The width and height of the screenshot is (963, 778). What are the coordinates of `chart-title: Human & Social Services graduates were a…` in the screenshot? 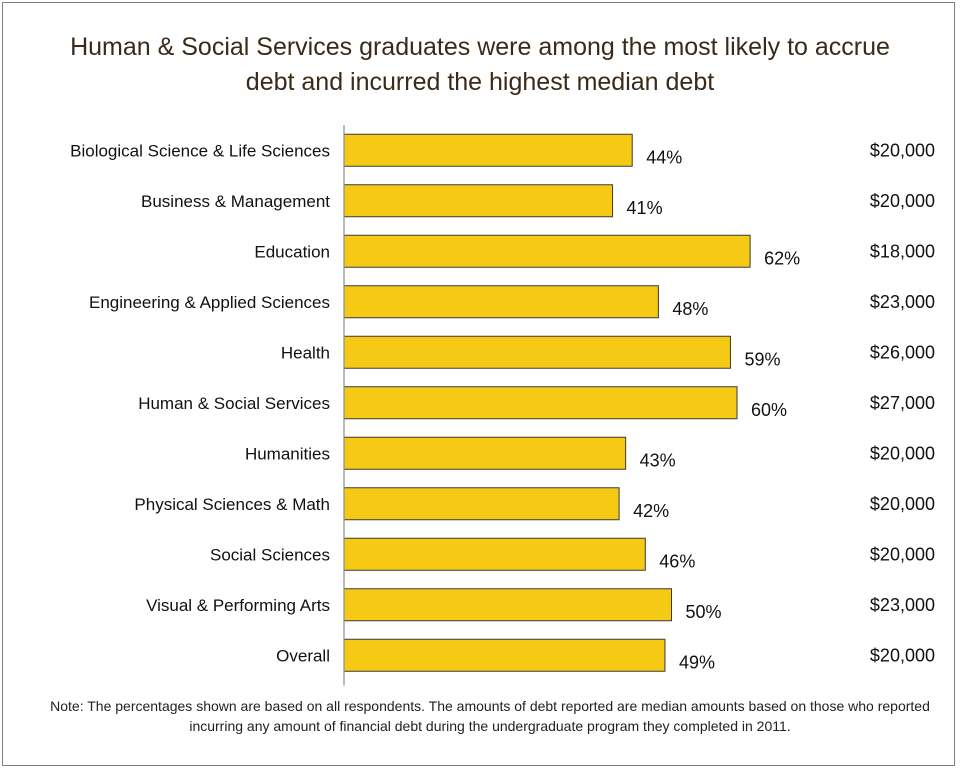 It's located at (480, 64).